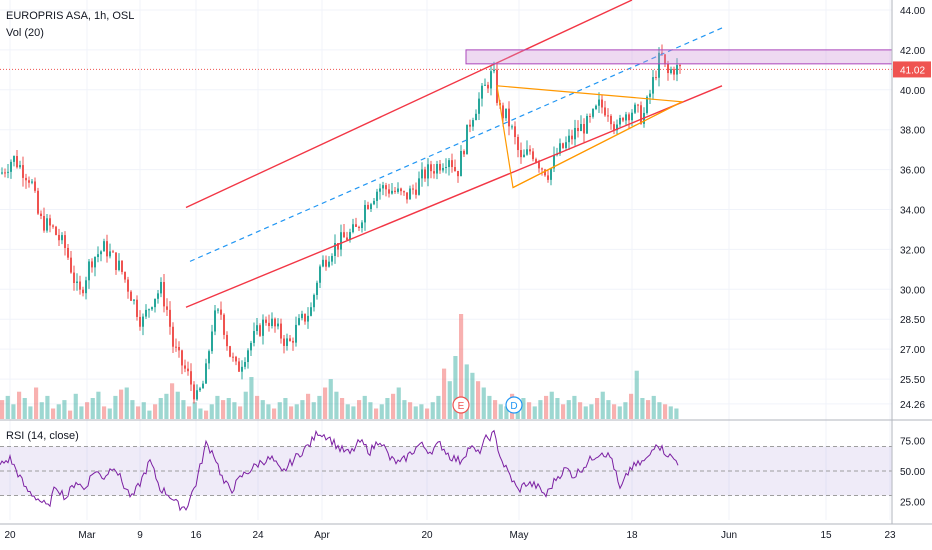 The width and height of the screenshot is (932, 550). I want to click on triangle-pattern, so click(590, 137).